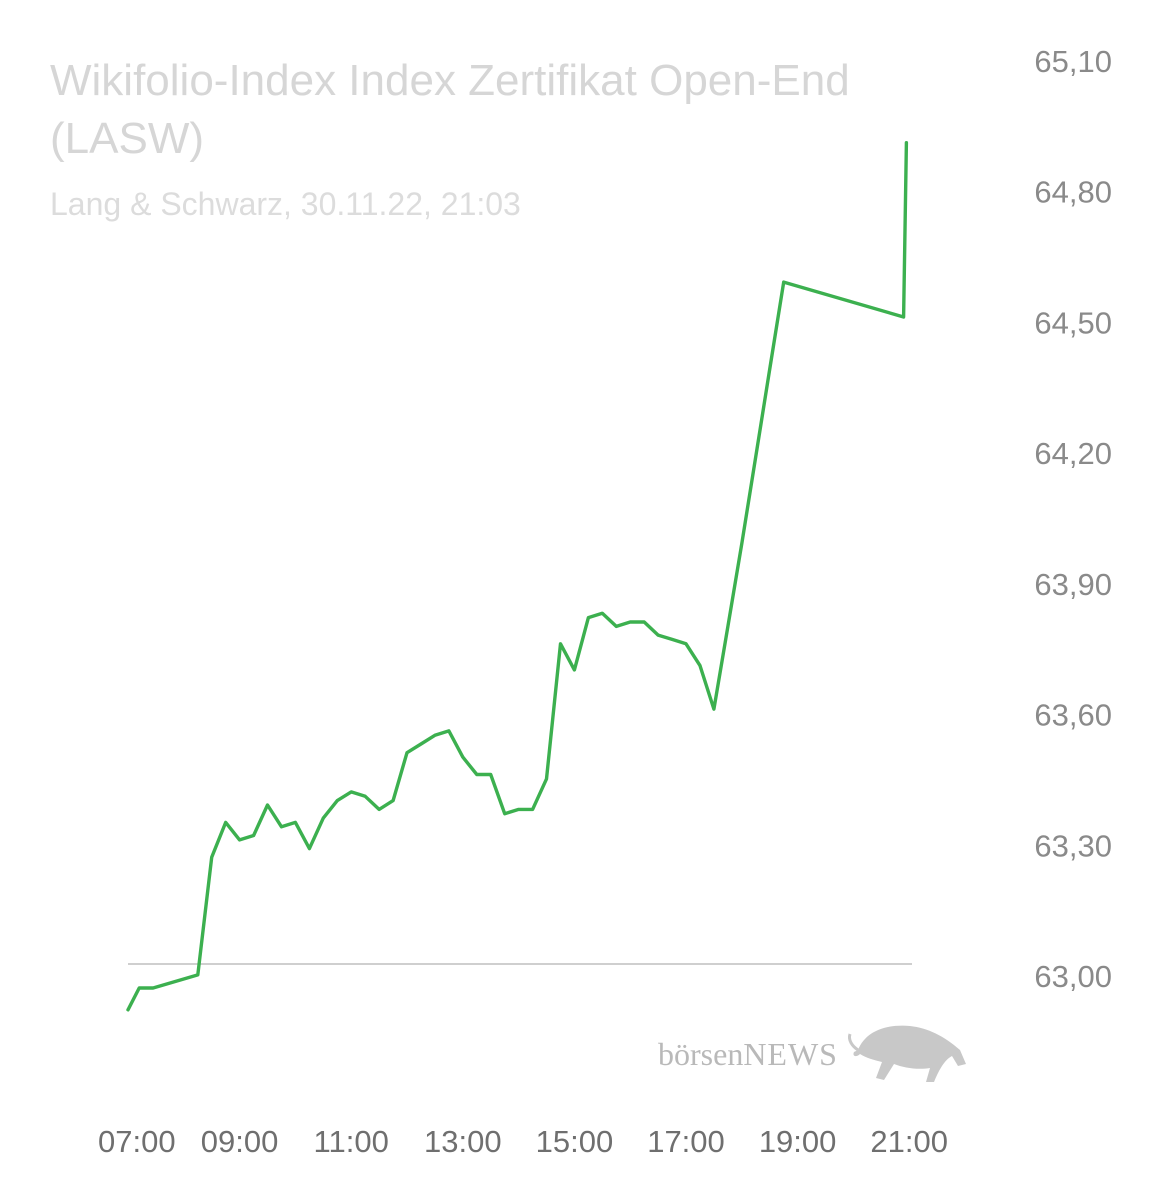 The image size is (1170, 1200). Describe the element at coordinates (1073, 715) in the screenshot. I see `y-tick-label: 63,60` at that location.